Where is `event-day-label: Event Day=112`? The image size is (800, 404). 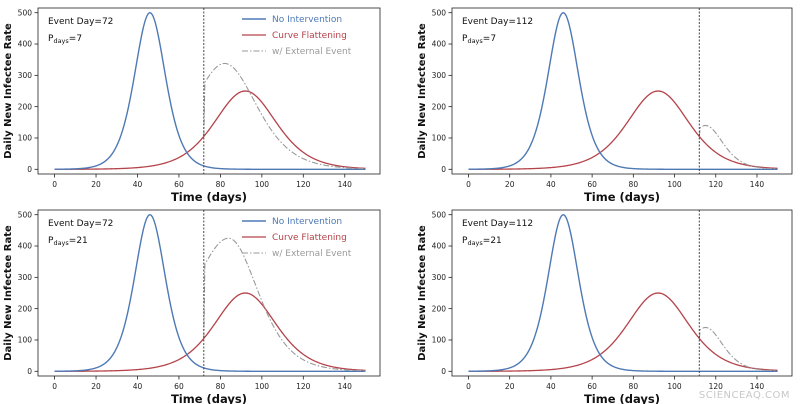
event-day-label: Event Day=112 is located at coordinates (497, 22).